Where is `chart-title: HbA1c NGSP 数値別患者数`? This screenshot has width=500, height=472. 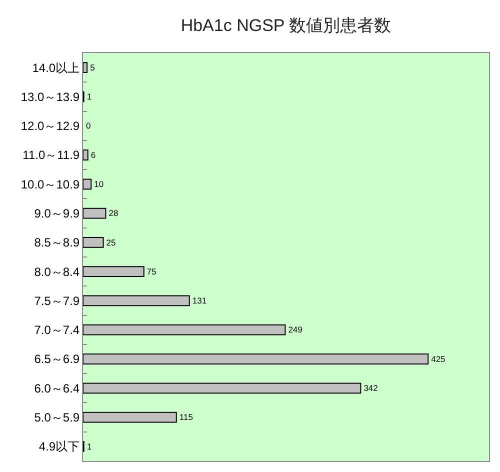 chart-title: HbA1c NGSP 数値別患者数 is located at coordinates (286, 25).